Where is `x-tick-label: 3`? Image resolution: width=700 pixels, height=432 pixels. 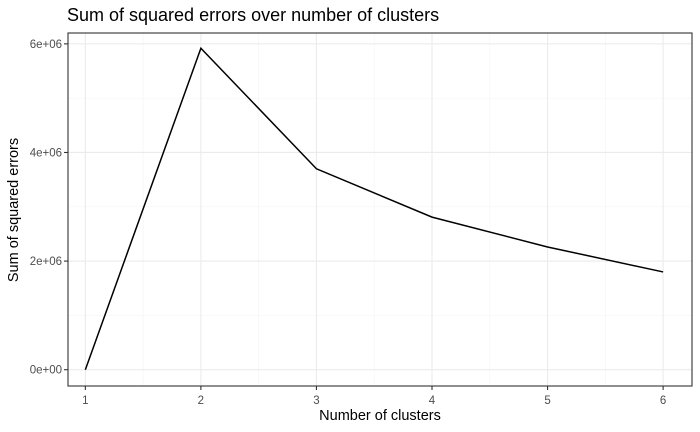
x-tick-label: 3 is located at coordinates (316, 401).